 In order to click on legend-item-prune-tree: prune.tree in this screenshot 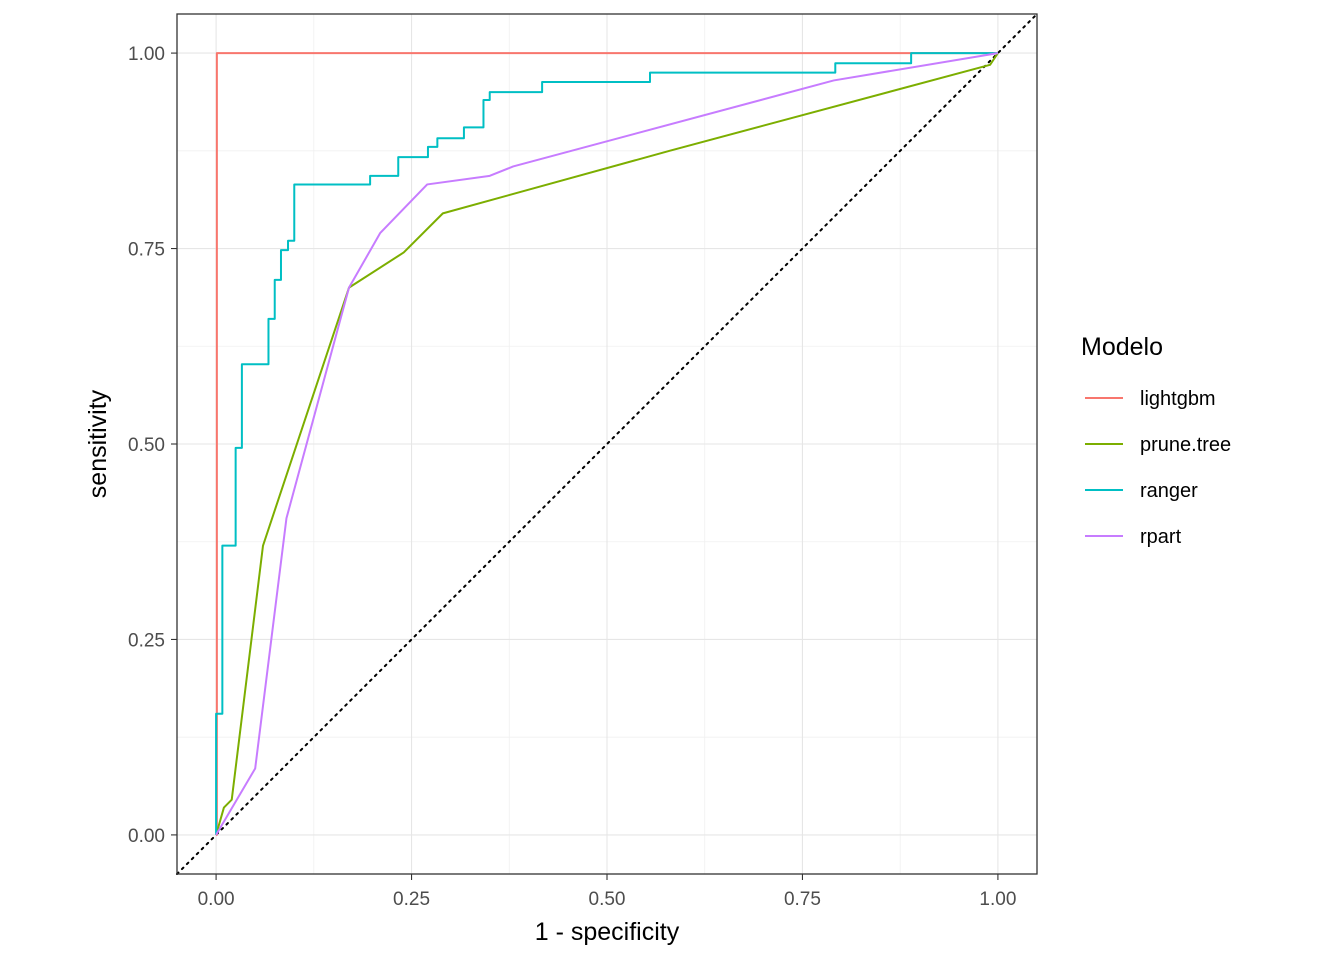, I will do `click(1158, 445)`.